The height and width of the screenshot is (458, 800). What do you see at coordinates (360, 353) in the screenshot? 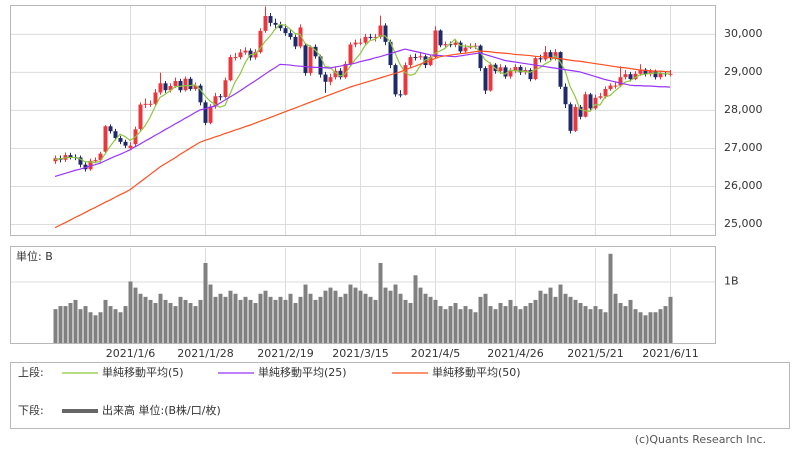
I see `x-tick-label: 2021/3/15` at bounding box center [360, 353].